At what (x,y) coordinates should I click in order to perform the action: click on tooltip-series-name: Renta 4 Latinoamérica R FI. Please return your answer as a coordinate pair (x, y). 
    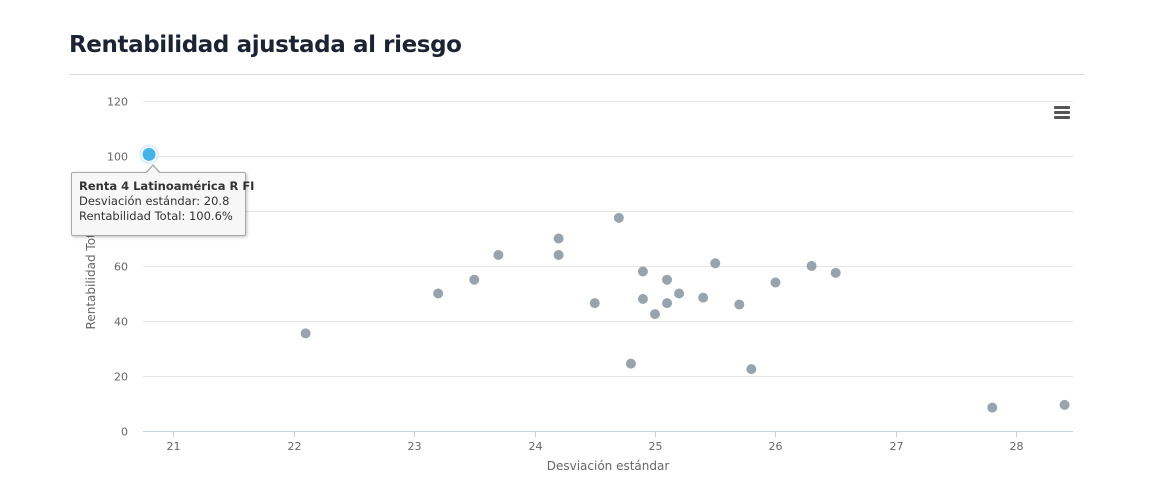
    Looking at the image, I should click on (167, 186).